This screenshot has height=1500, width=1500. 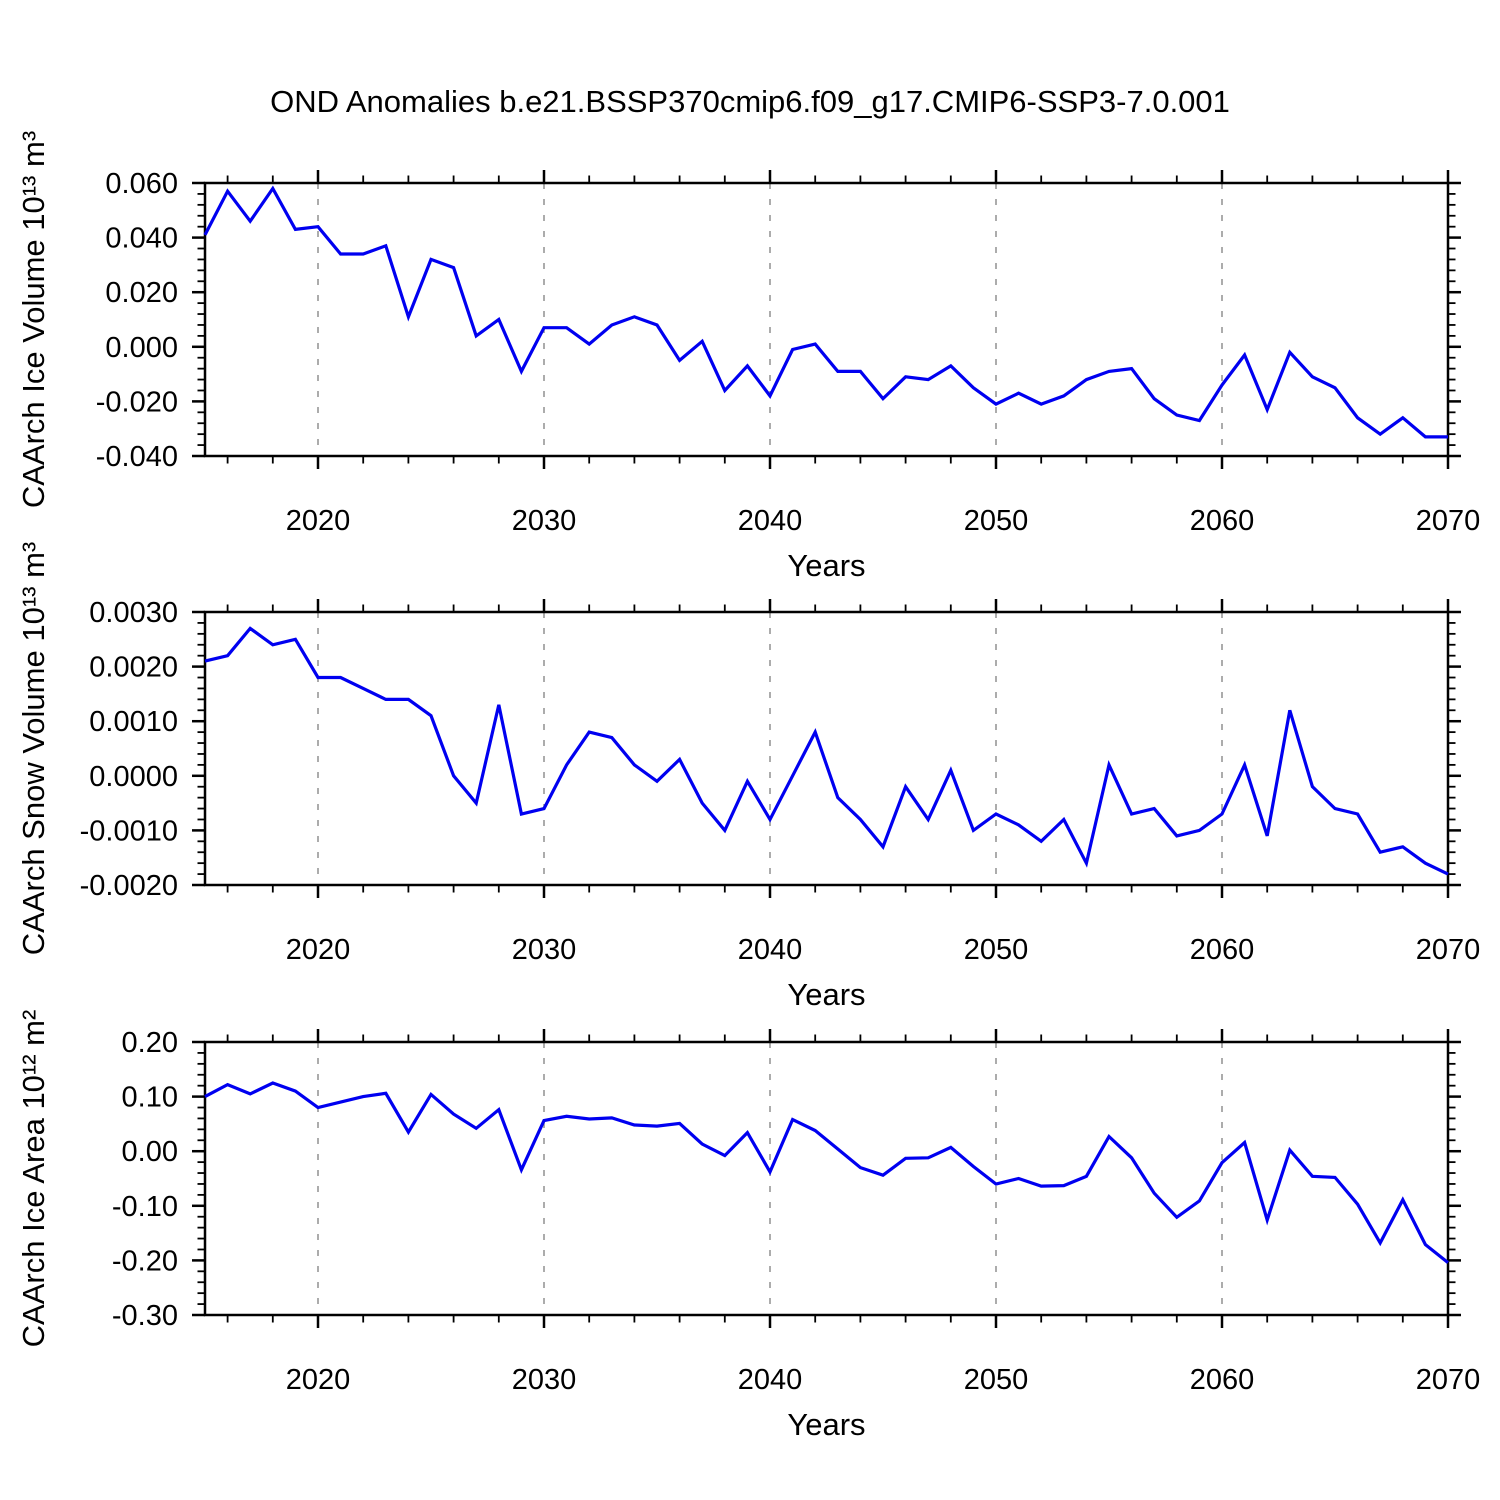 I want to click on y-tick-label: -0.020, so click(x=137, y=402).